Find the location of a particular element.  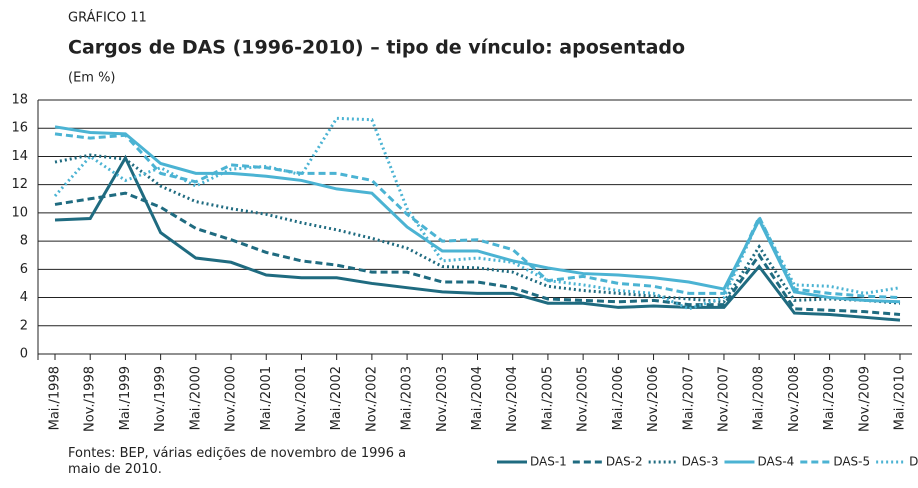

legend-label: DAS-5 is located at coordinates (851, 462).